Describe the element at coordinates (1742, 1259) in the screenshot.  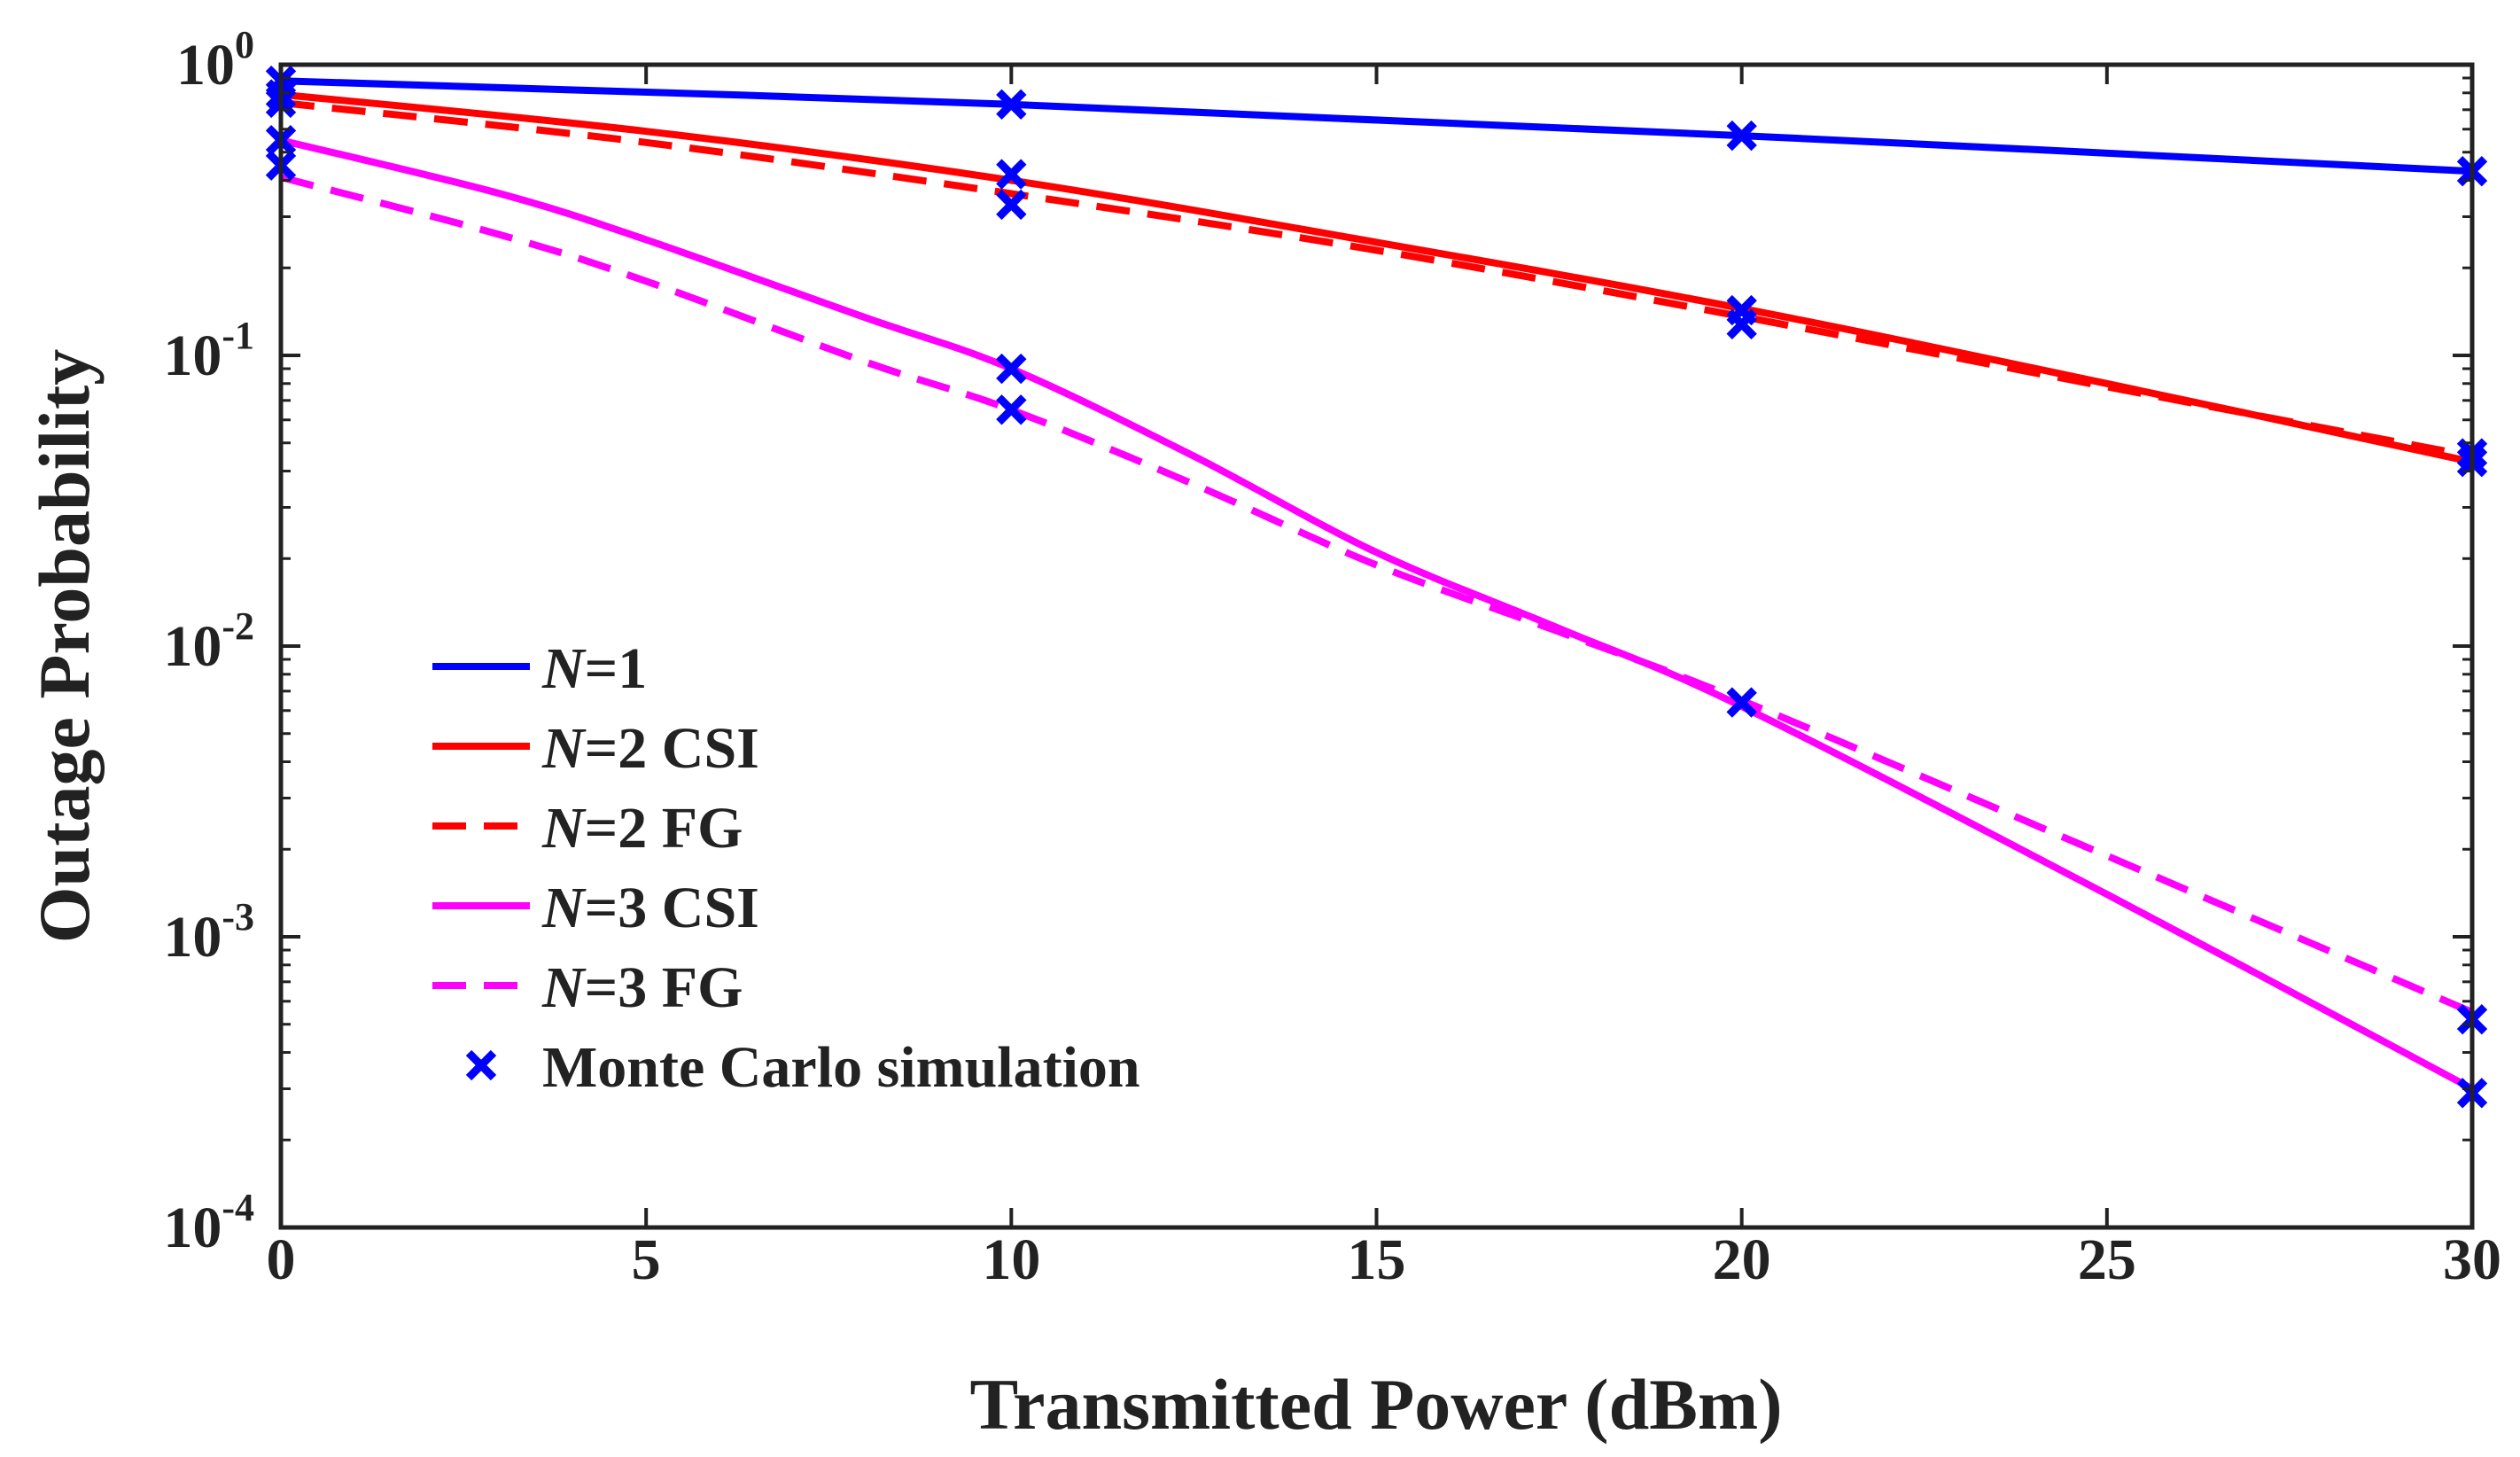
I see `x-tick-label: 20` at that location.